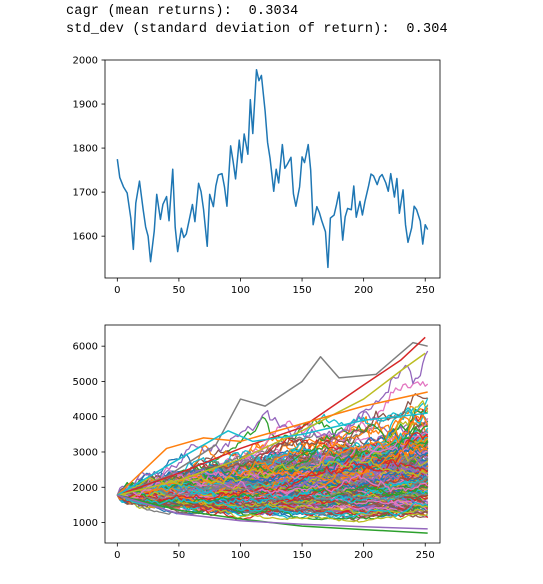  I want to click on chart1-x-tick-label: 250, so click(425, 290).